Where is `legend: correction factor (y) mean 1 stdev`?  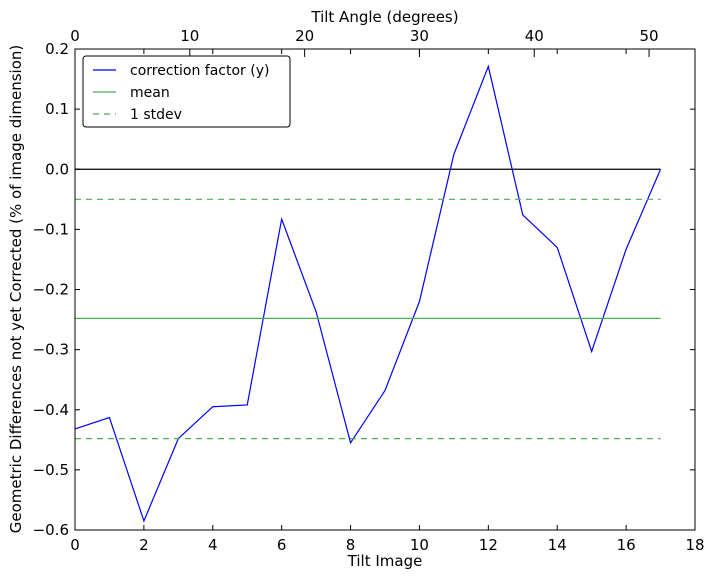 legend: correction factor (y) mean 1 stdev is located at coordinates (186, 91).